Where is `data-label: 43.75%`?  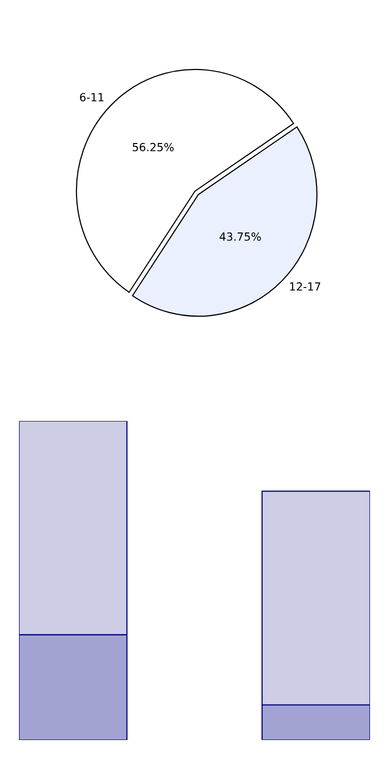
data-label: 43.75% is located at coordinates (240, 236).